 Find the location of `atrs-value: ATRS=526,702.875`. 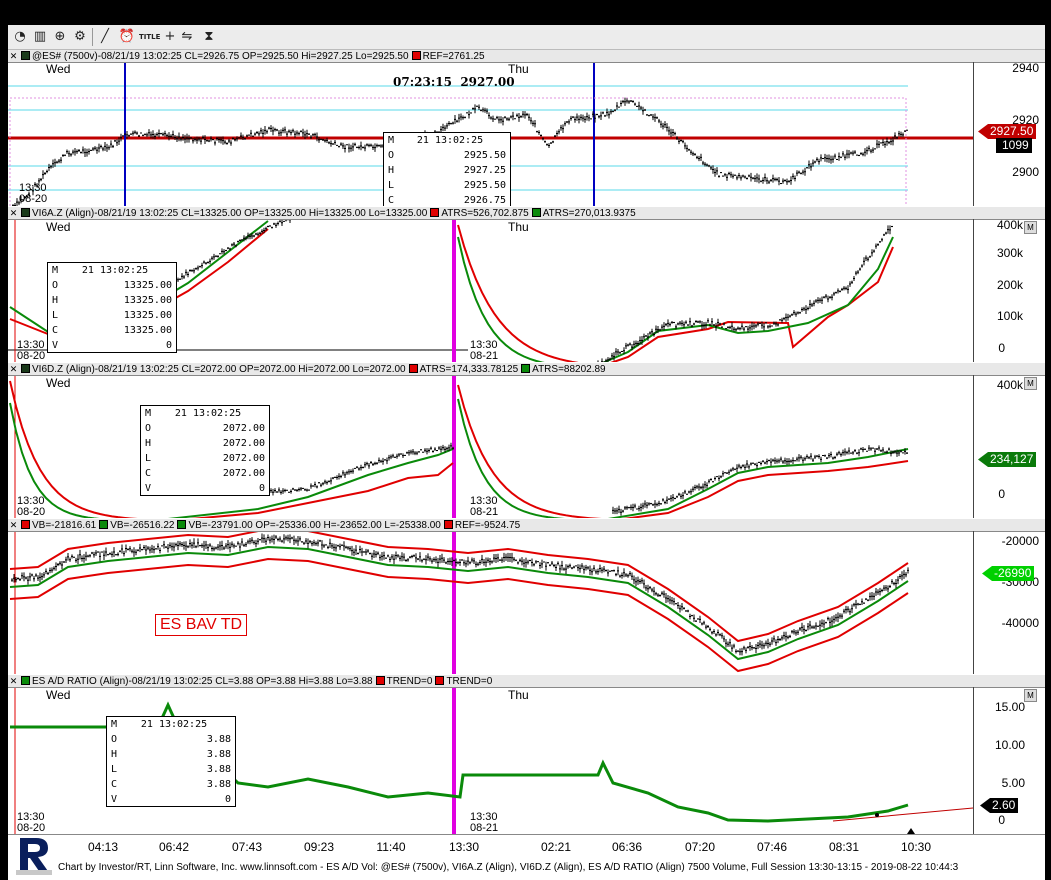

atrs-value: ATRS=526,702.875 is located at coordinates (485, 213).